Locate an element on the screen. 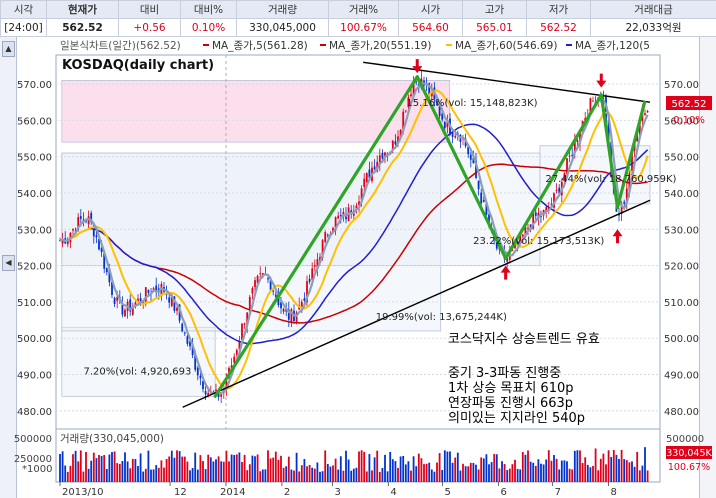 The height and width of the screenshot is (498, 716). volume-label: 거래량(330,045,000) is located at coordinates (112, 439).